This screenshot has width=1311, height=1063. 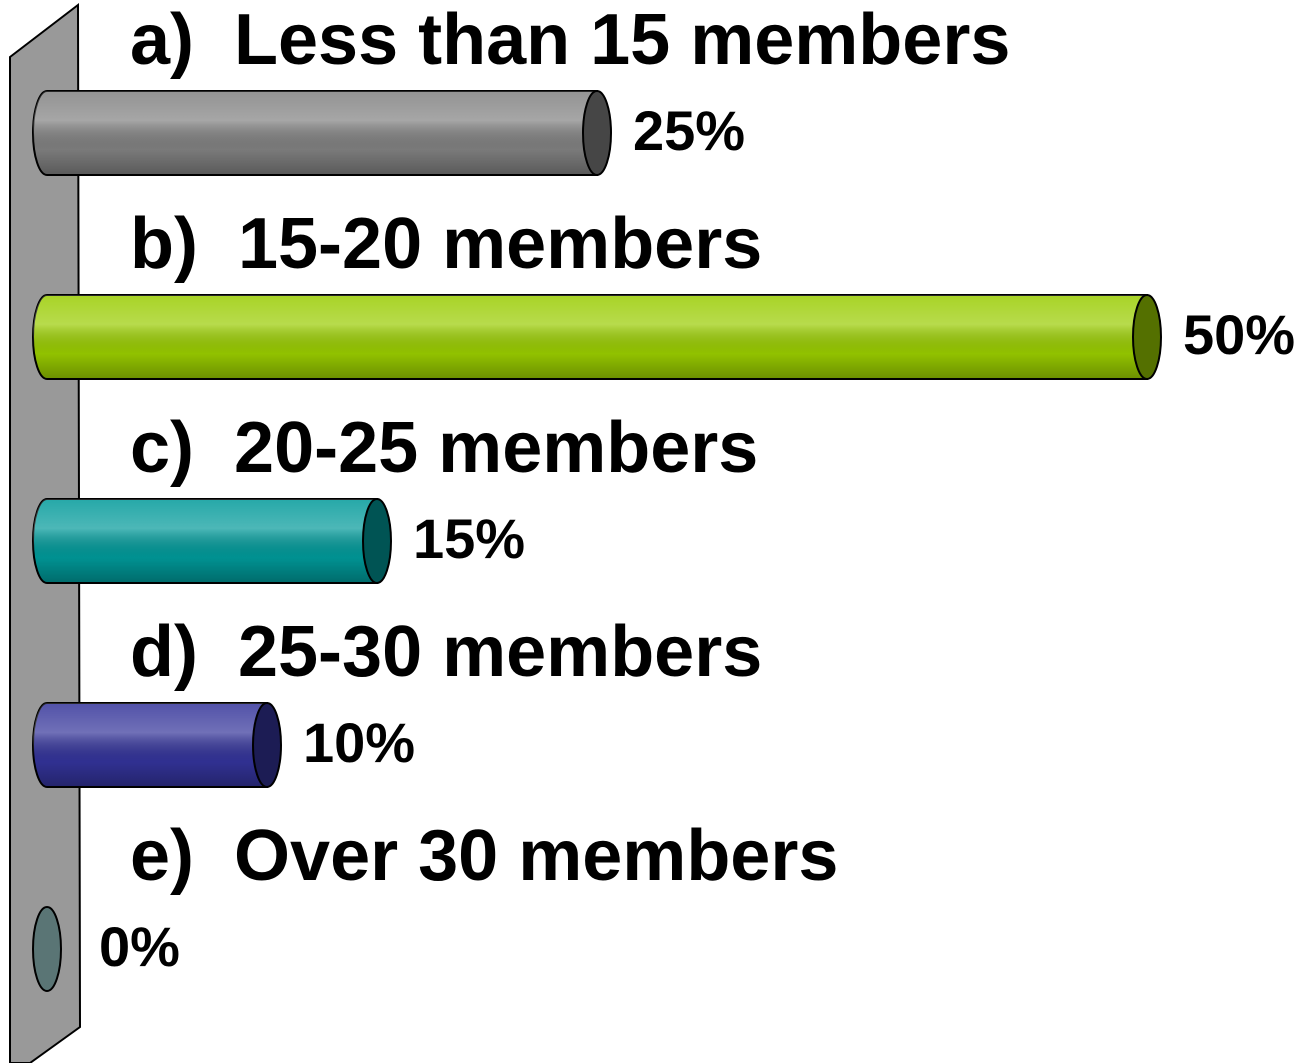 What do you see at coordinates (359, 742) in the screenshot?
I see `value-label: 10%` at bounding box center [359, 742].